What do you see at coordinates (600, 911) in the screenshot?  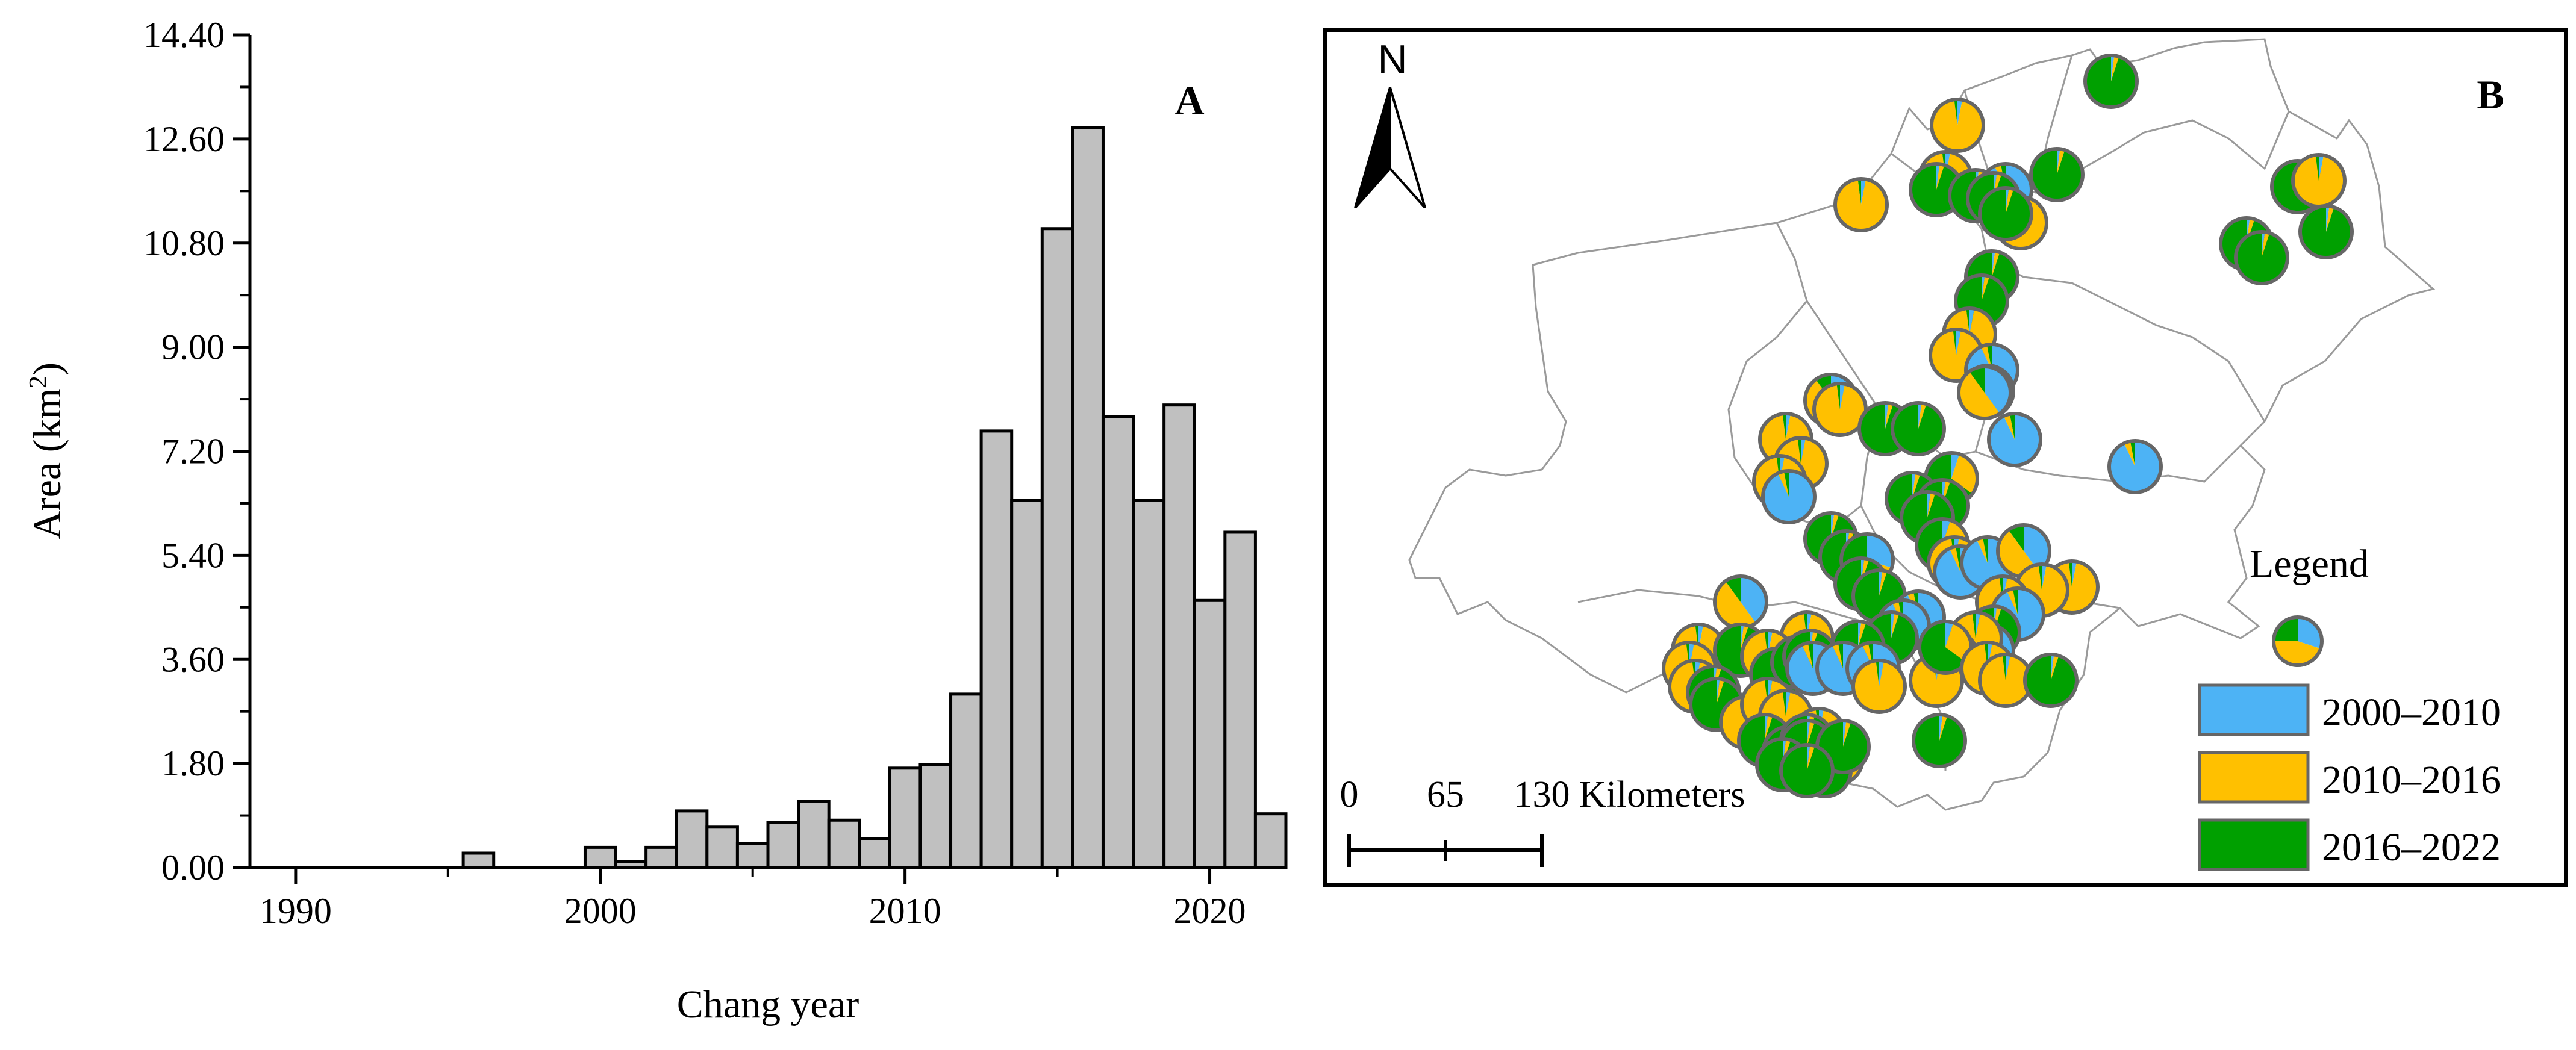 I see `x-tick-label: 2000` at bounding box center [600, 911].